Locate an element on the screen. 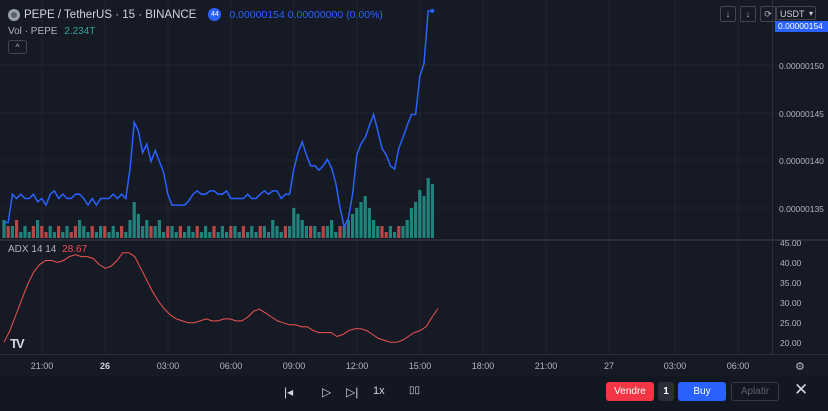 Image resolution: width=828 pixels, height=411 pixels. volume-legend: Vol · PEPE 2.234T is located at coordinates (51, 31).